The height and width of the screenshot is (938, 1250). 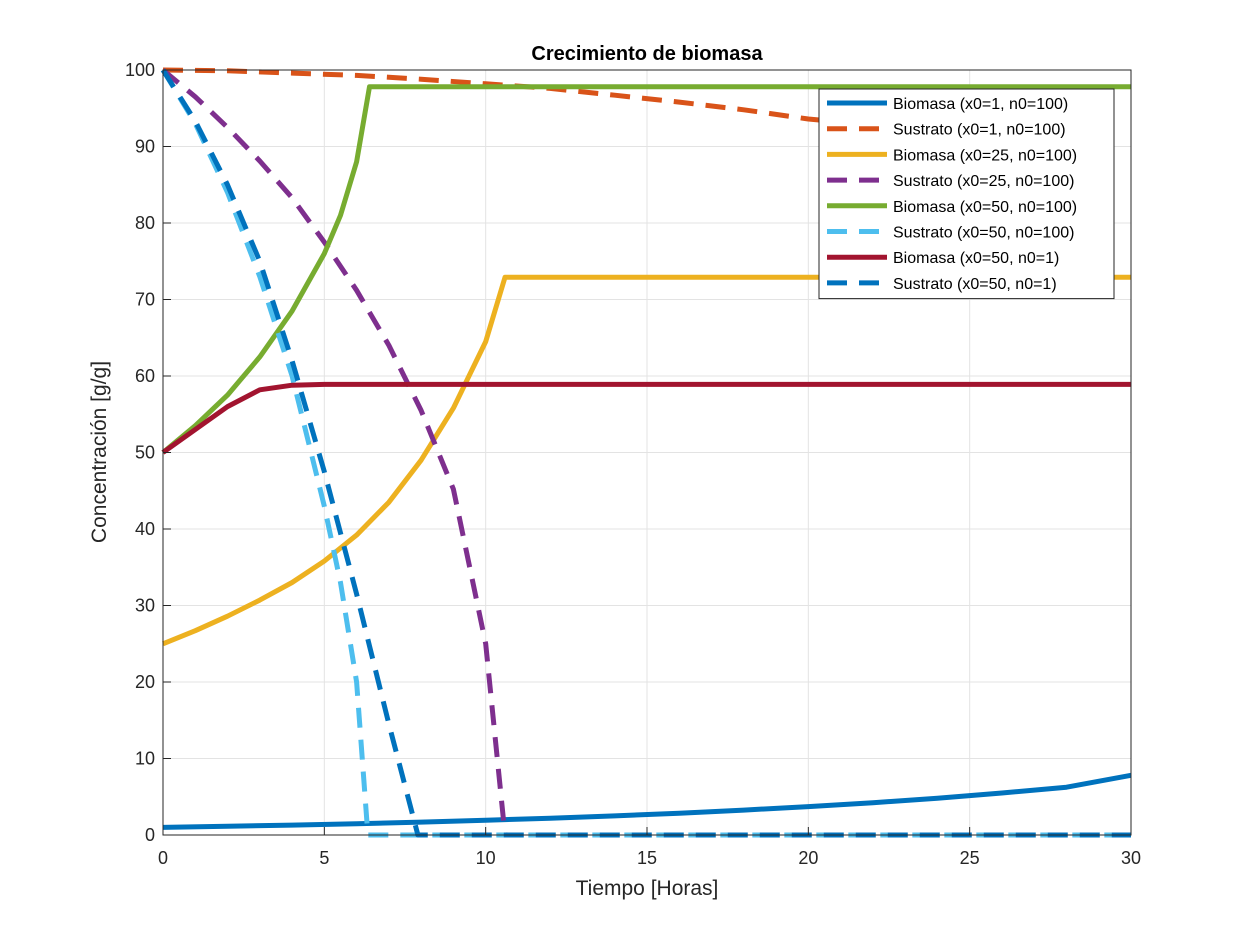 What do you see at coordinates (985, 155) in the screenshot?
I see `legend-label: Biomasa (x0=25, n0=100)` at bounding box center [985, 155].